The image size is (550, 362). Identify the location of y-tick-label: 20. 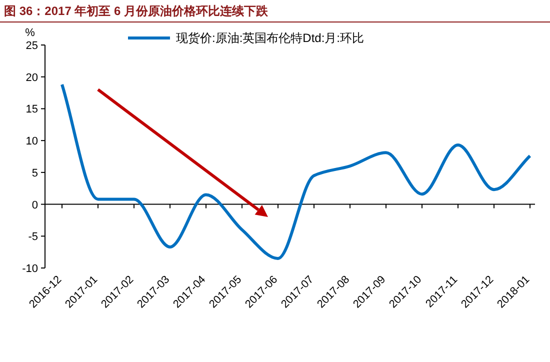
(32, 78).